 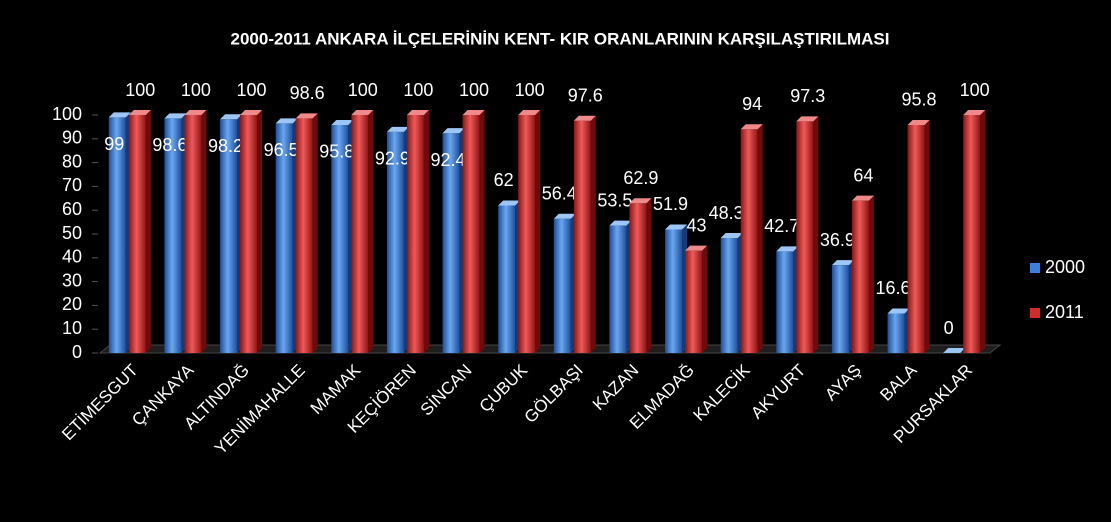 I want to click on value-label: 99, so click(x=114, y=144).